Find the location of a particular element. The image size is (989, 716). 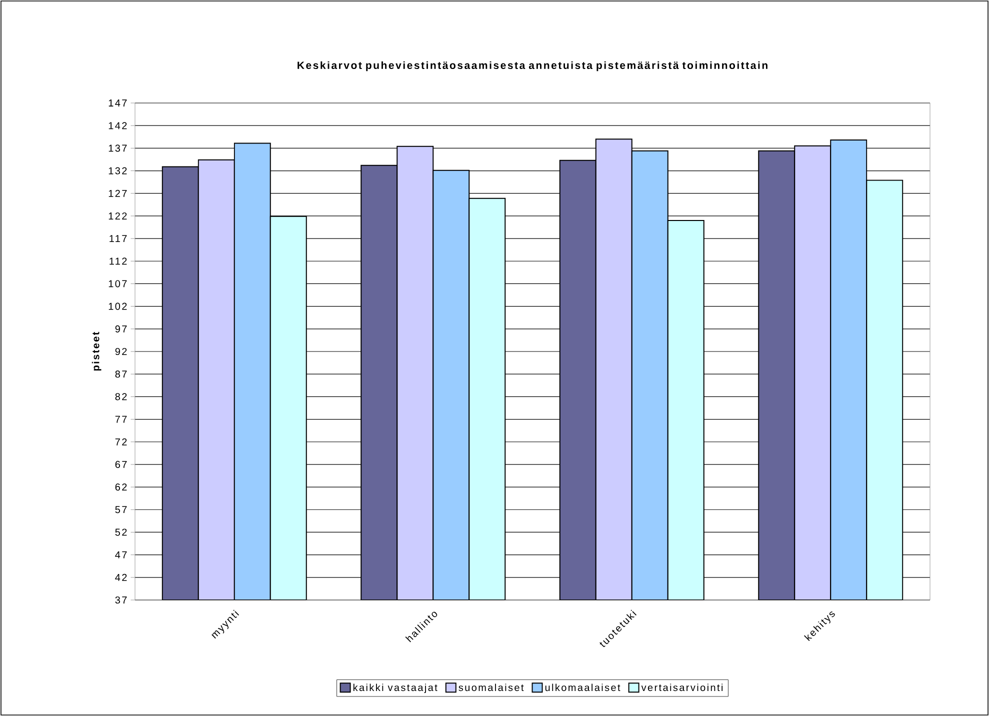

y-tick-label: 102 is located at coordinates (117, 306).